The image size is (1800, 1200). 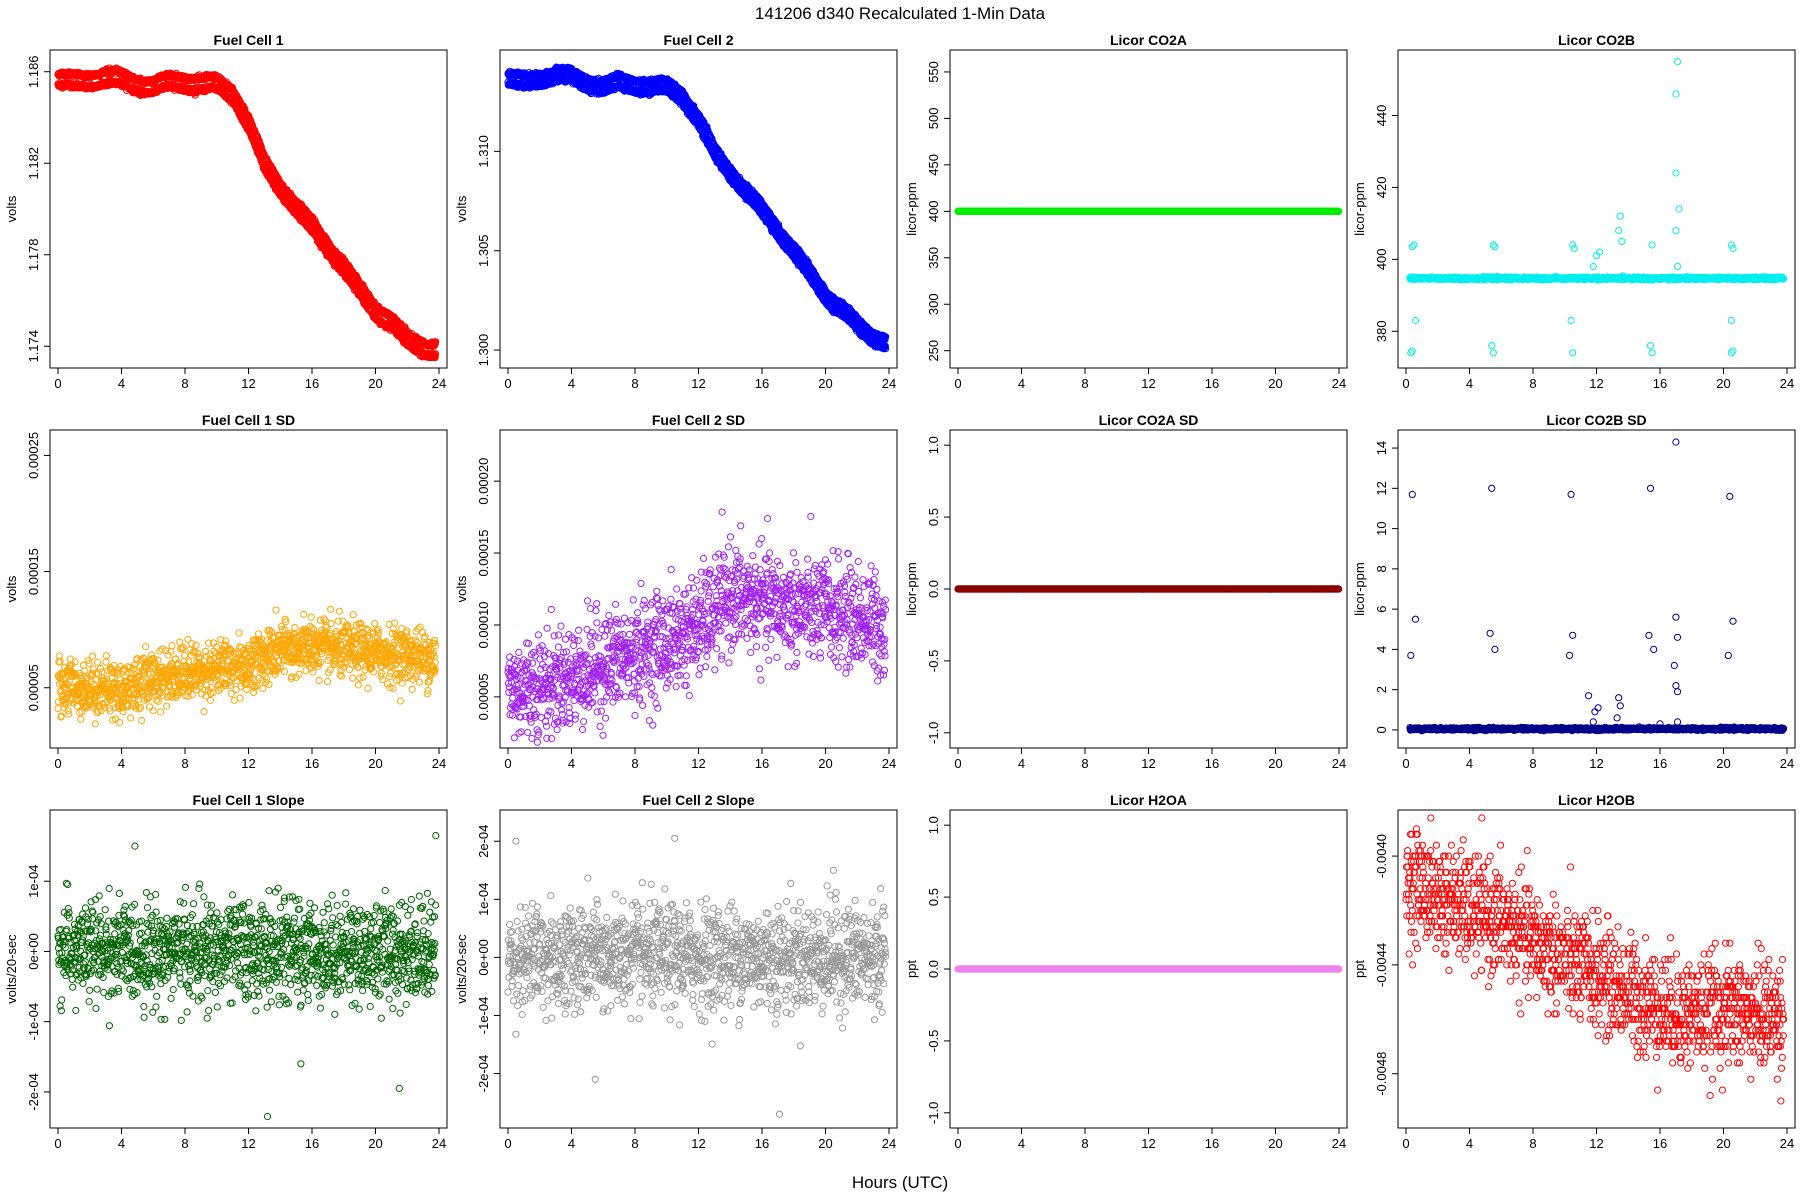 I want to click on plot-frame, so click(x=698, y=209).